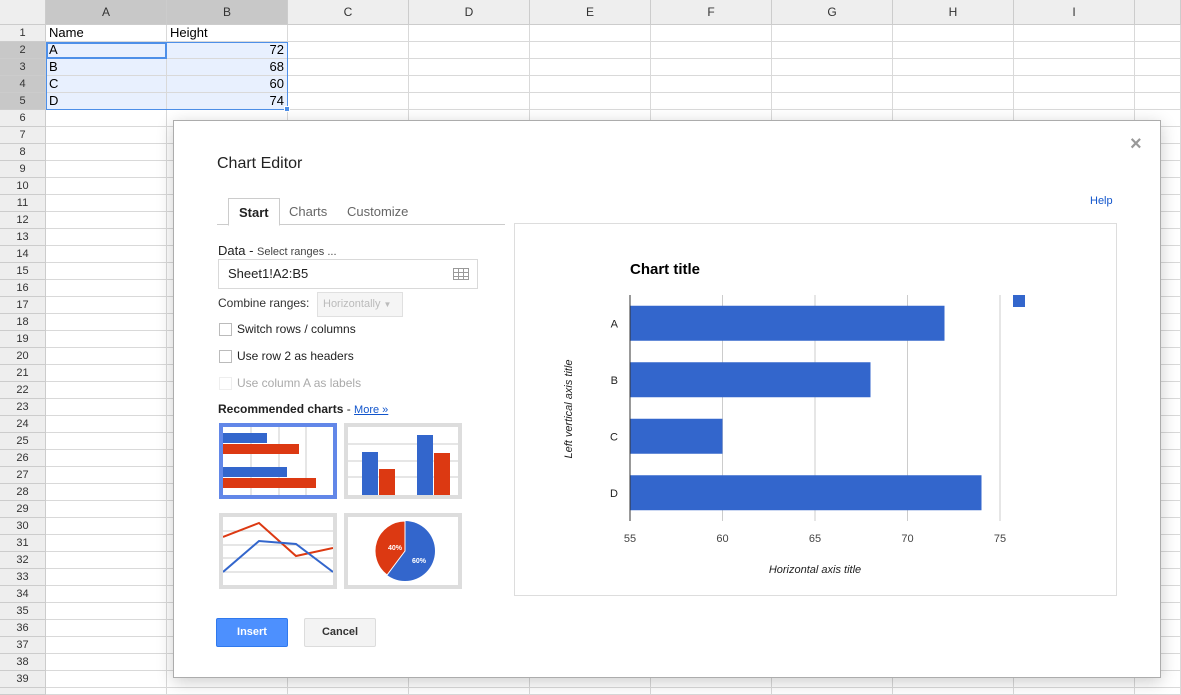 This screenshot has width=1181, height=695. I want to click on row-header-6: 6, so click(23, 118).